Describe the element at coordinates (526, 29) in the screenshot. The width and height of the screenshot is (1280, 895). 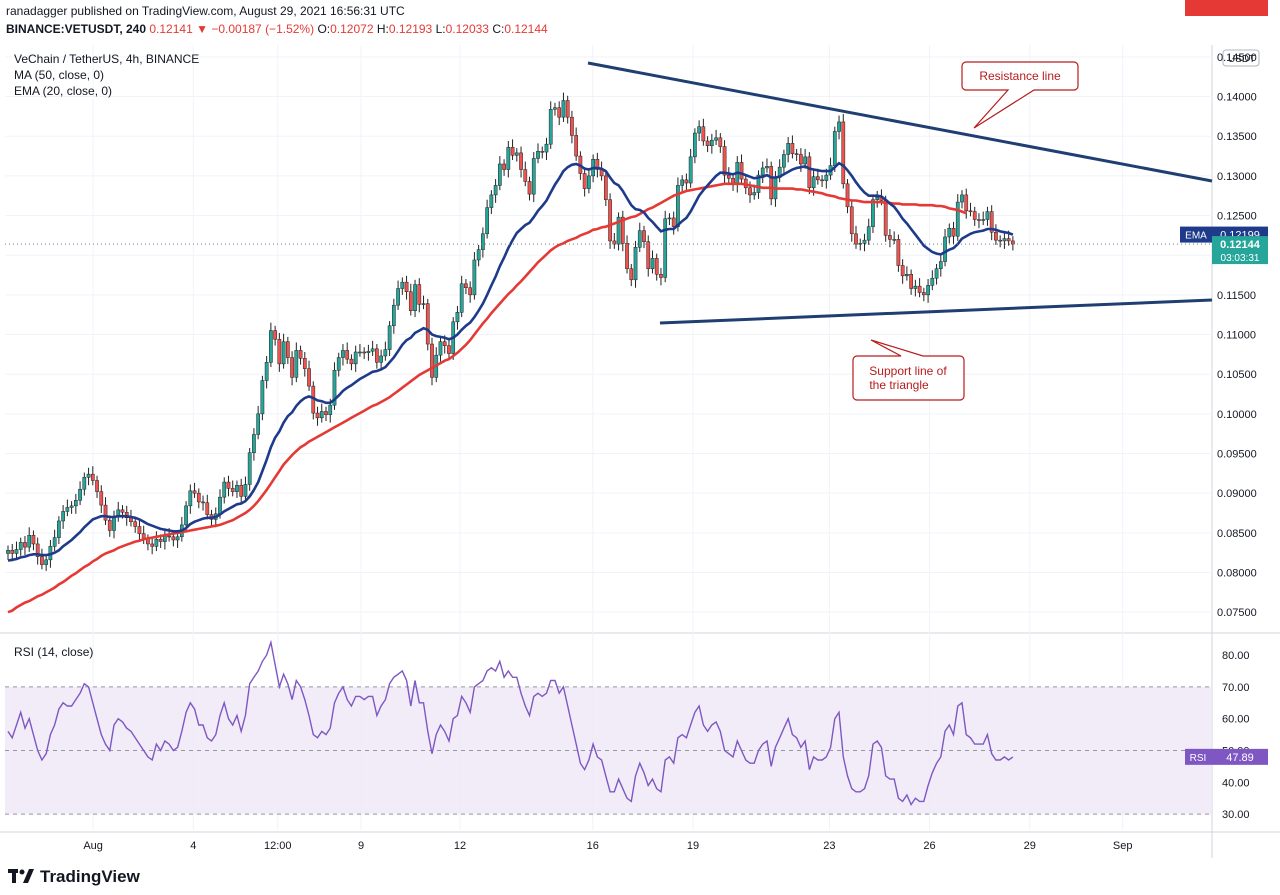
I see `close-value: 0.12144` at that location.